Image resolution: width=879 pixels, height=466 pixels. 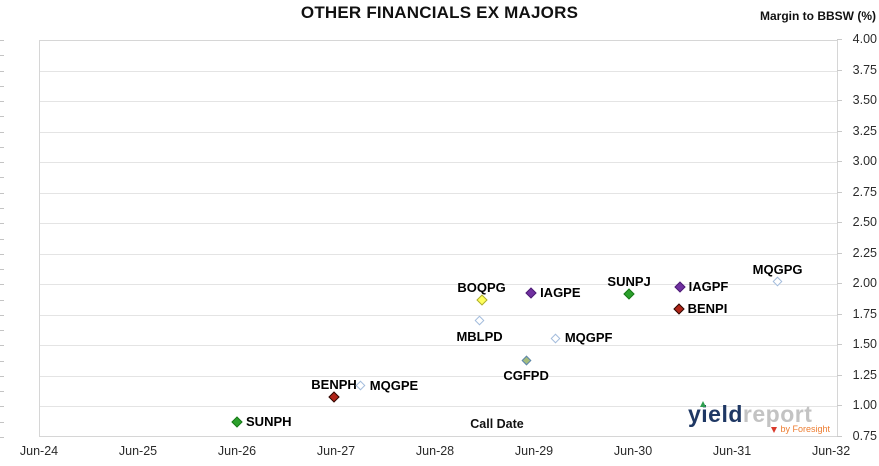 What do you see at coordinates (435, 451) in the screenshot?
I see `x-axis-tick-label: Jun-28` at bounding box center [435, 451].